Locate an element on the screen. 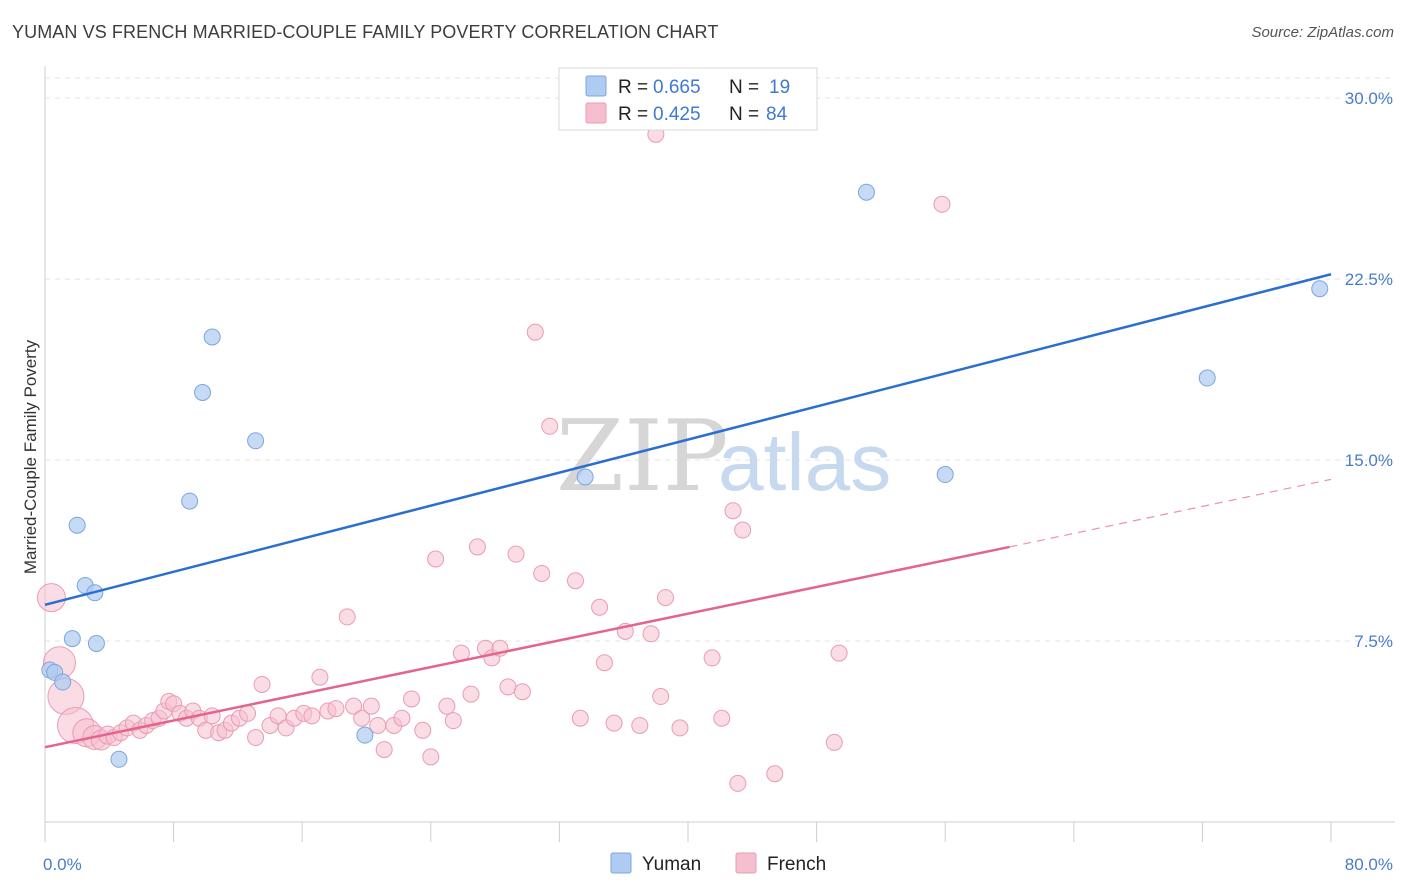  bottom-legend-label-yuman: Yuman is located at coordinates (671, 864).